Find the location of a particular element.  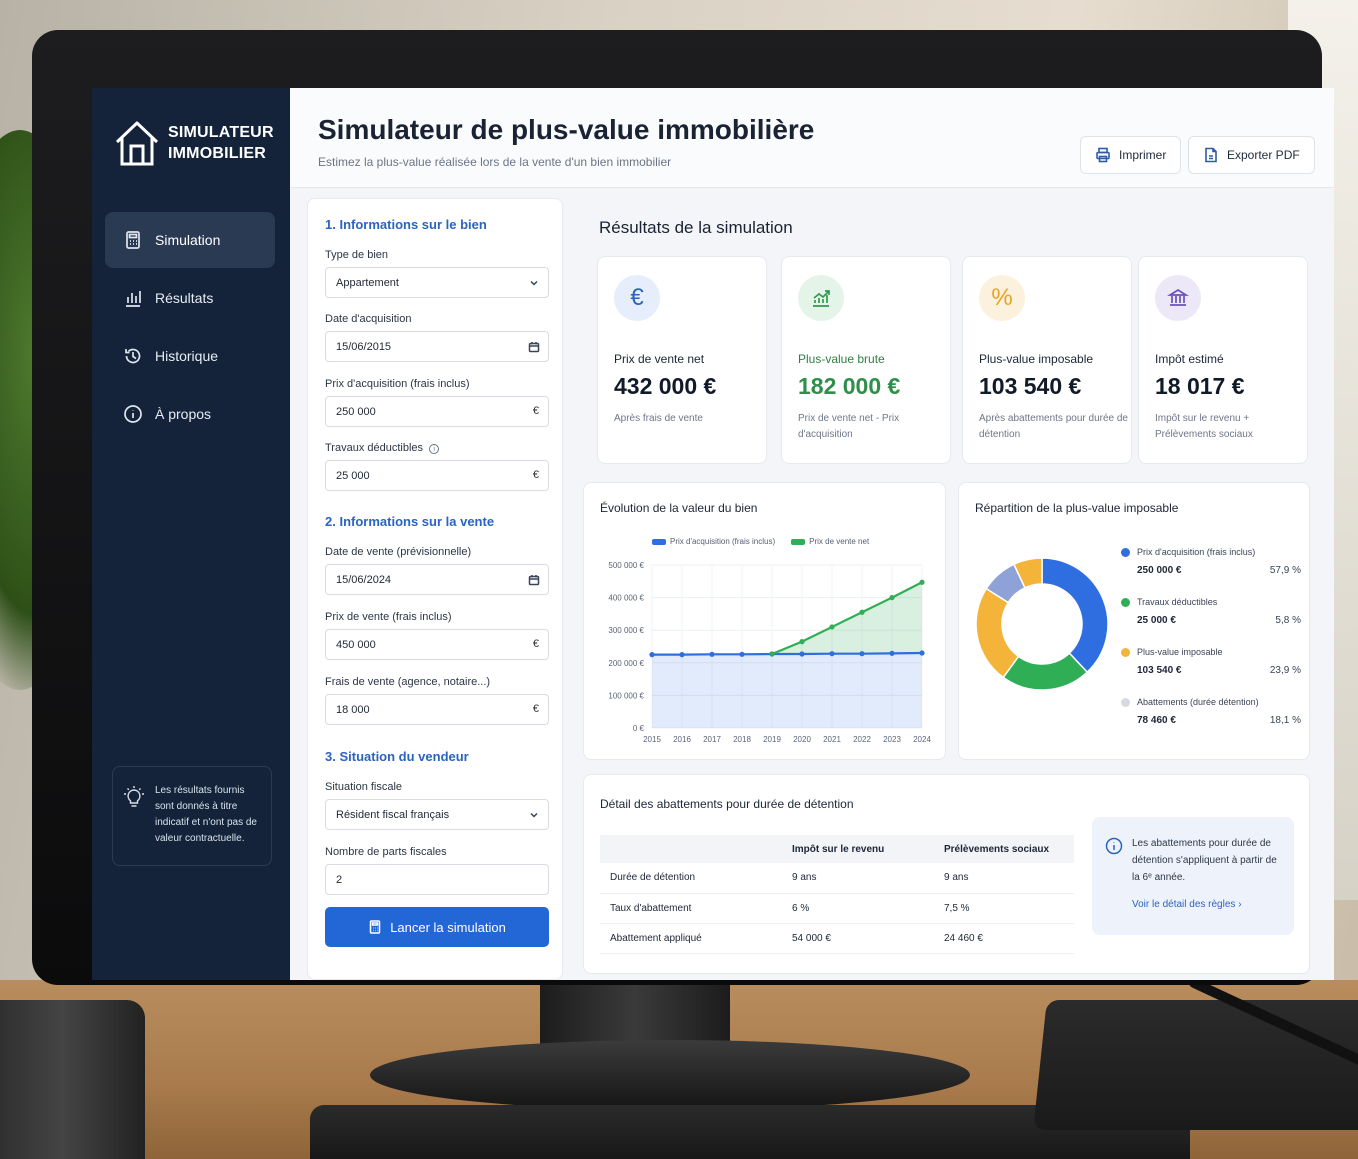

sidebar-item-label: Historique is located at coordinates (187, 356).